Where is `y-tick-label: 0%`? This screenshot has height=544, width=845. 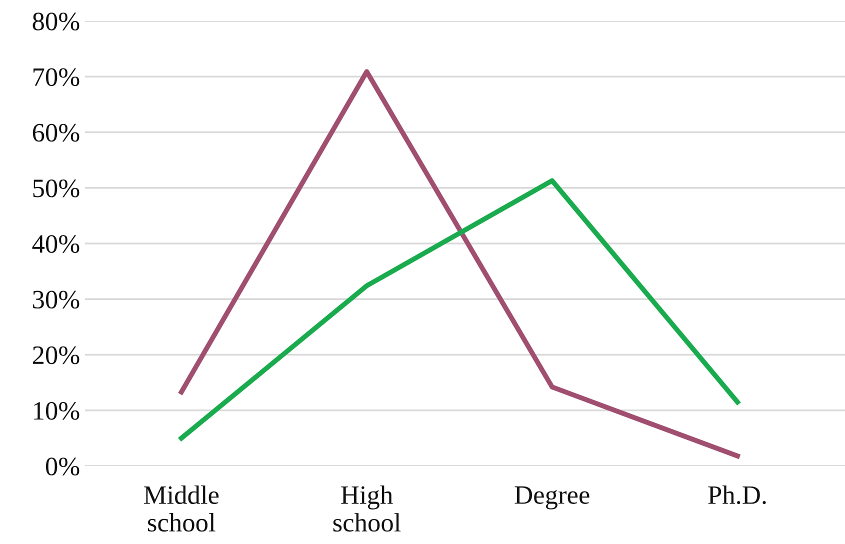
y-tick-label: 0% is located at coordinates (63, 467).